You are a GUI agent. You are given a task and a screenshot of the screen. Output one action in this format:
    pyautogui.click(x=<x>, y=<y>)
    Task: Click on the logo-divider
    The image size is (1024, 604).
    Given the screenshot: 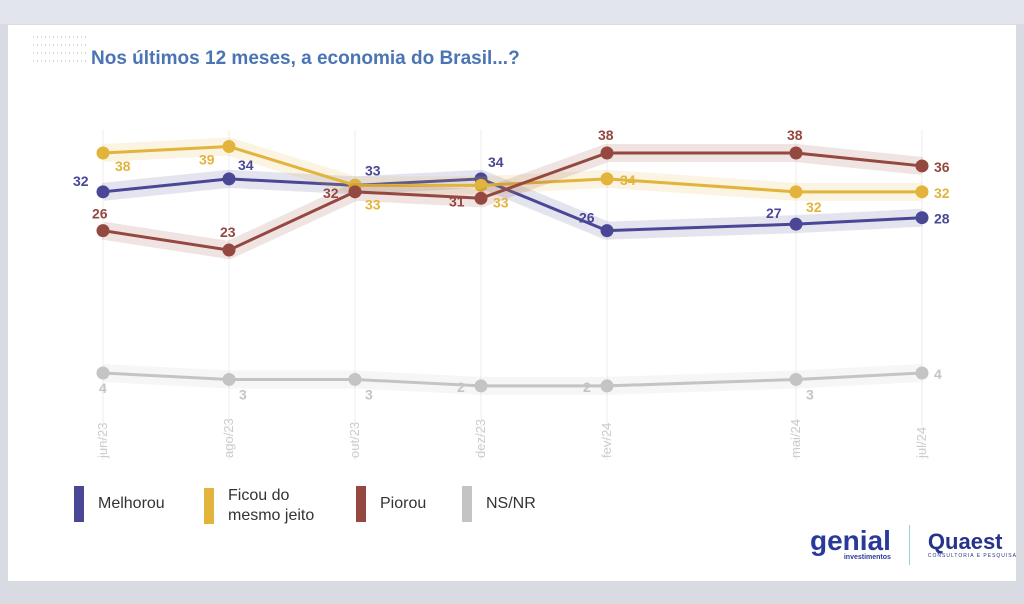 What is the action you would take?
    pyautogui.click(x=909, y=545)
    